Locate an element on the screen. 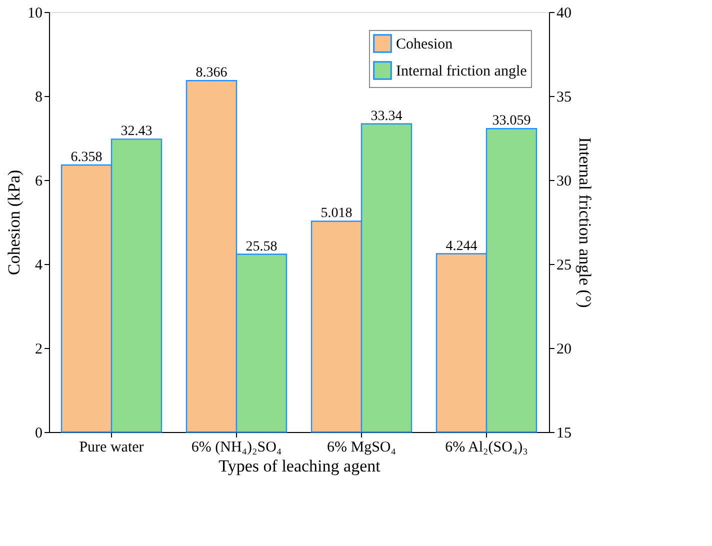 This screenshot has height=546, width=712. data-label: 6.358 is located at coordinates (86, 157).